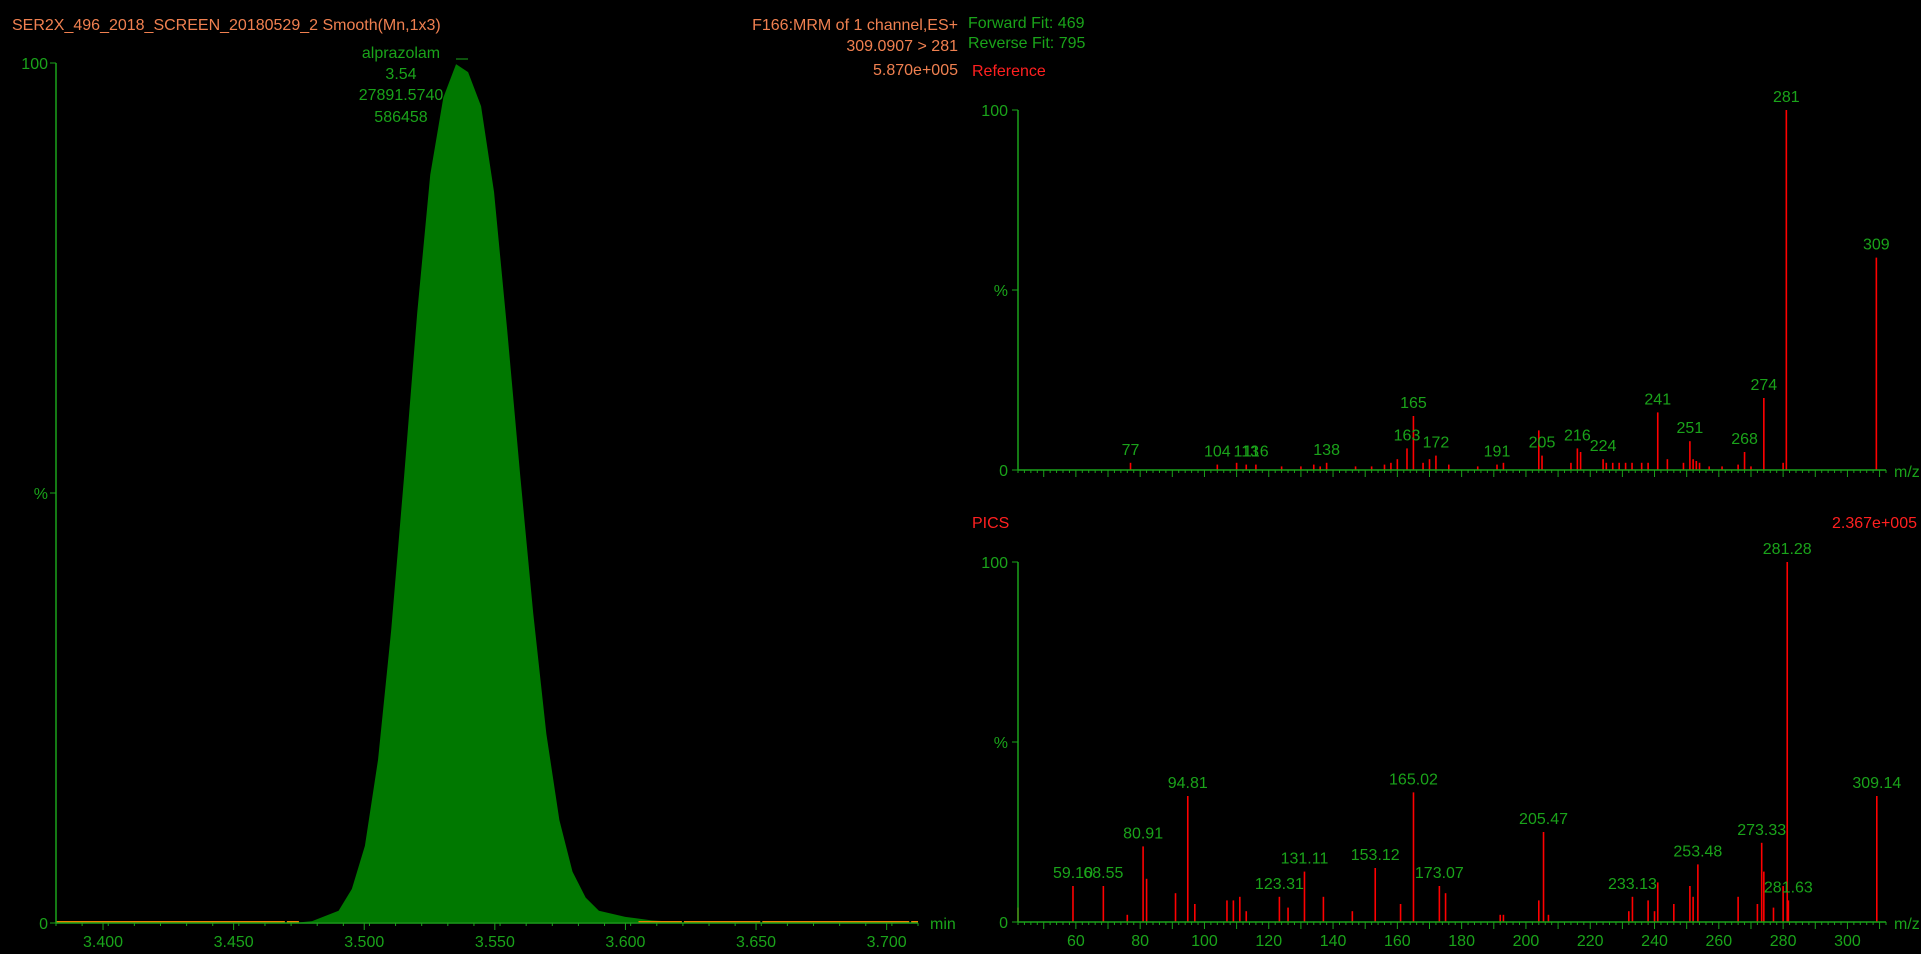 Image resolution: width=1921 pixels, height=954 pixels. What do you see at coordinates (1397, 941) in the screenshot?
I see `pics-x-tick-label: 160` at bounding box center [1397, 941].